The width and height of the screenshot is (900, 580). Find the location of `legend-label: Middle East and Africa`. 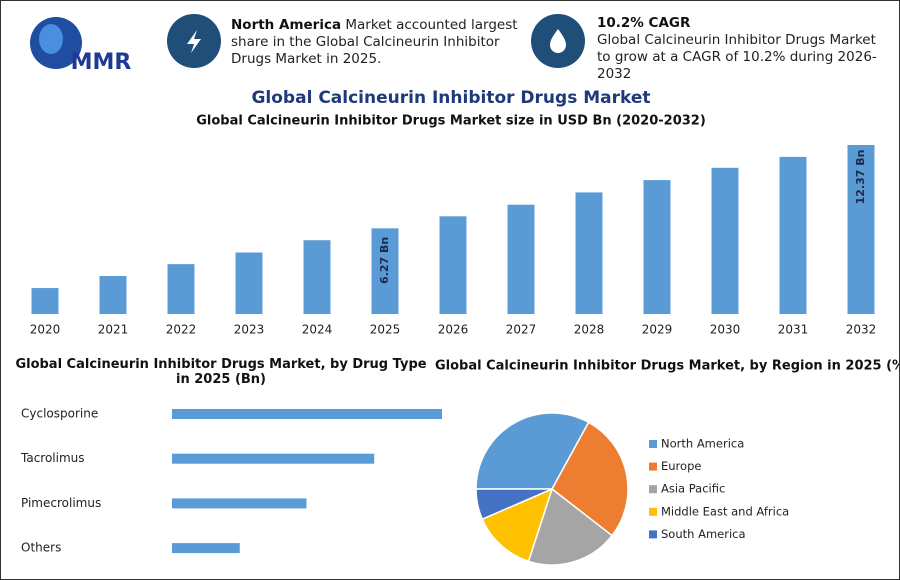

legend-label: Middle East and Africa is located at coordinates (725, 511).